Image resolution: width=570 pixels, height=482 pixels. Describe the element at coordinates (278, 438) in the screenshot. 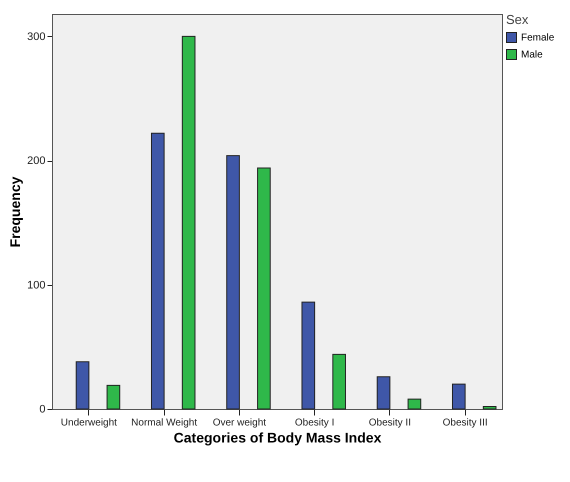

I see `x-axis-title: Categories of Body Mass Index` at that location.